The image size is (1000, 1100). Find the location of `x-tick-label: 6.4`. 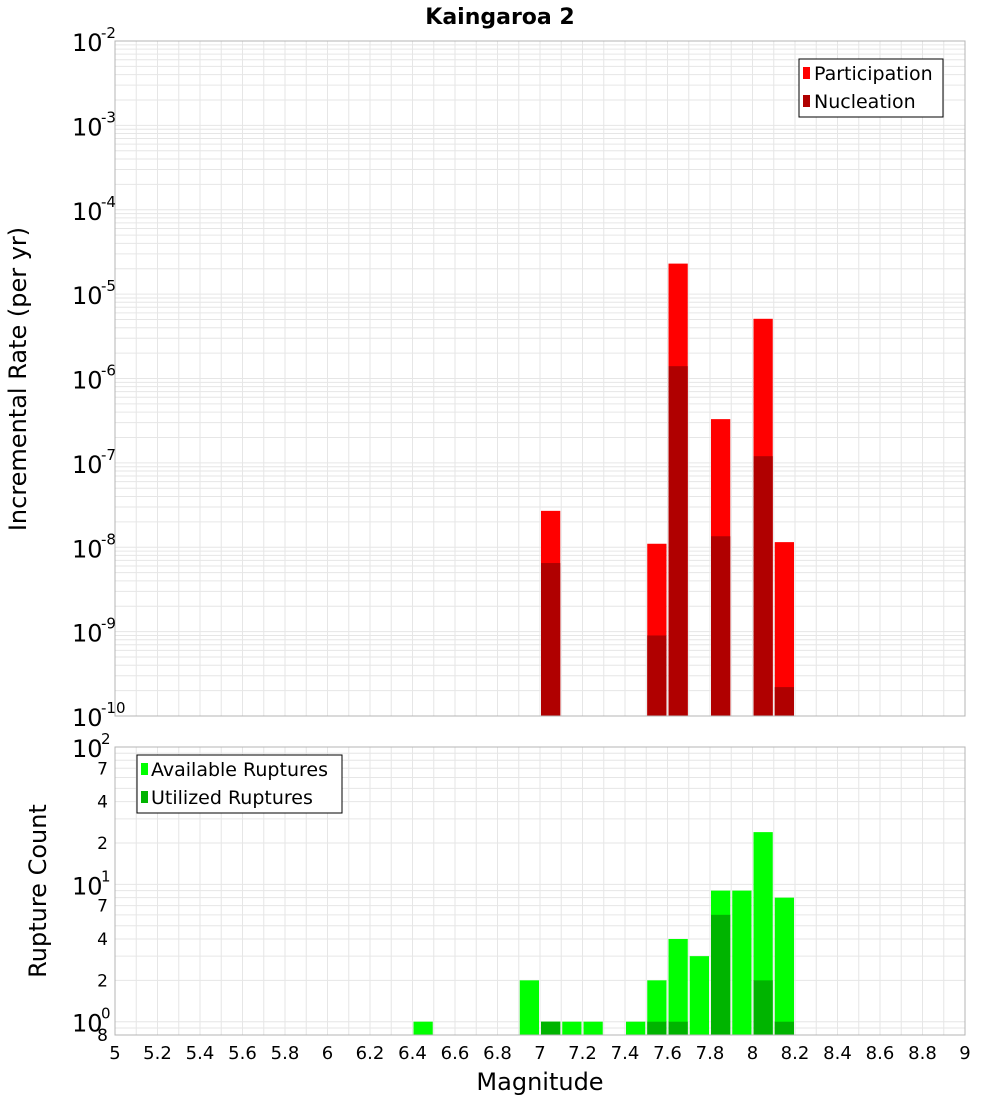

x-tick-label: 6.4 is located at coordinates (412, 1053).